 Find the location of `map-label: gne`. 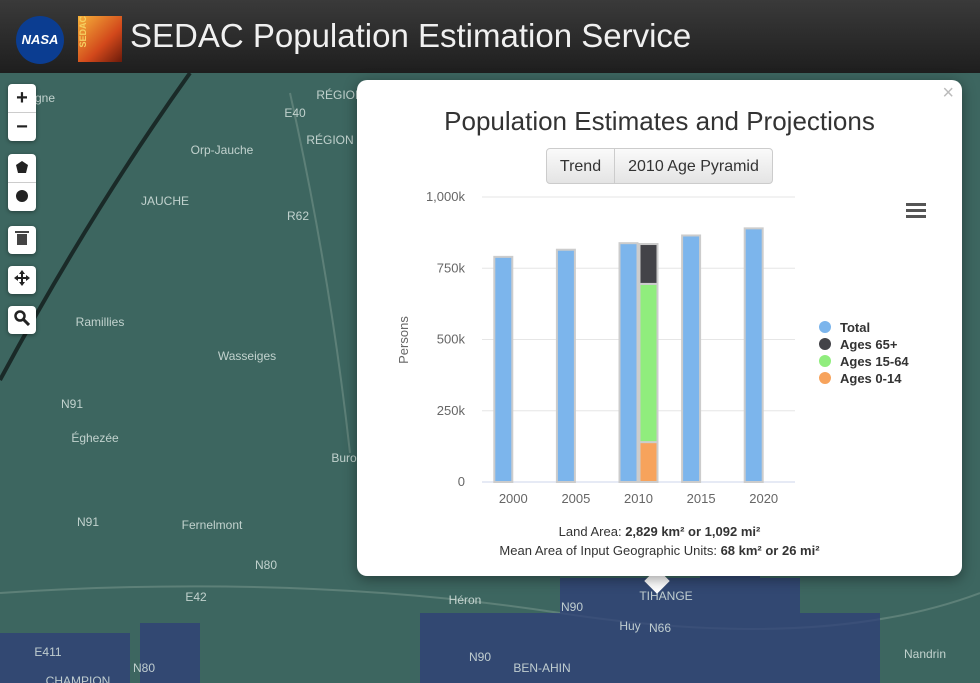

map-label: gne is located at coordinates (45, 98).